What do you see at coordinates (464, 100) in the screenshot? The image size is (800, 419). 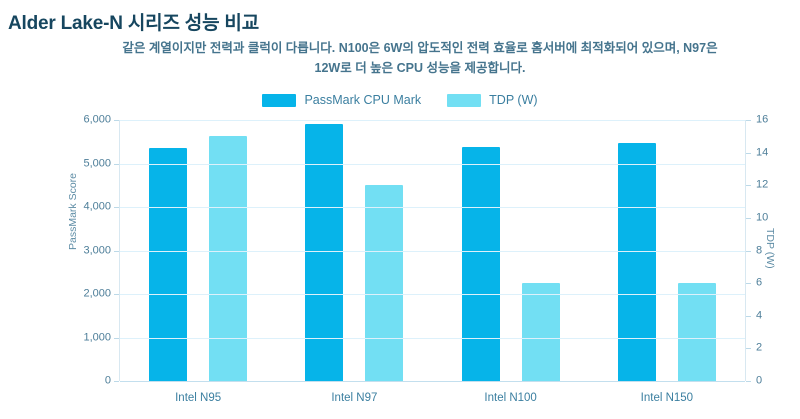 I see `legend-swatch-tdp` at bounding box center [464, 100].